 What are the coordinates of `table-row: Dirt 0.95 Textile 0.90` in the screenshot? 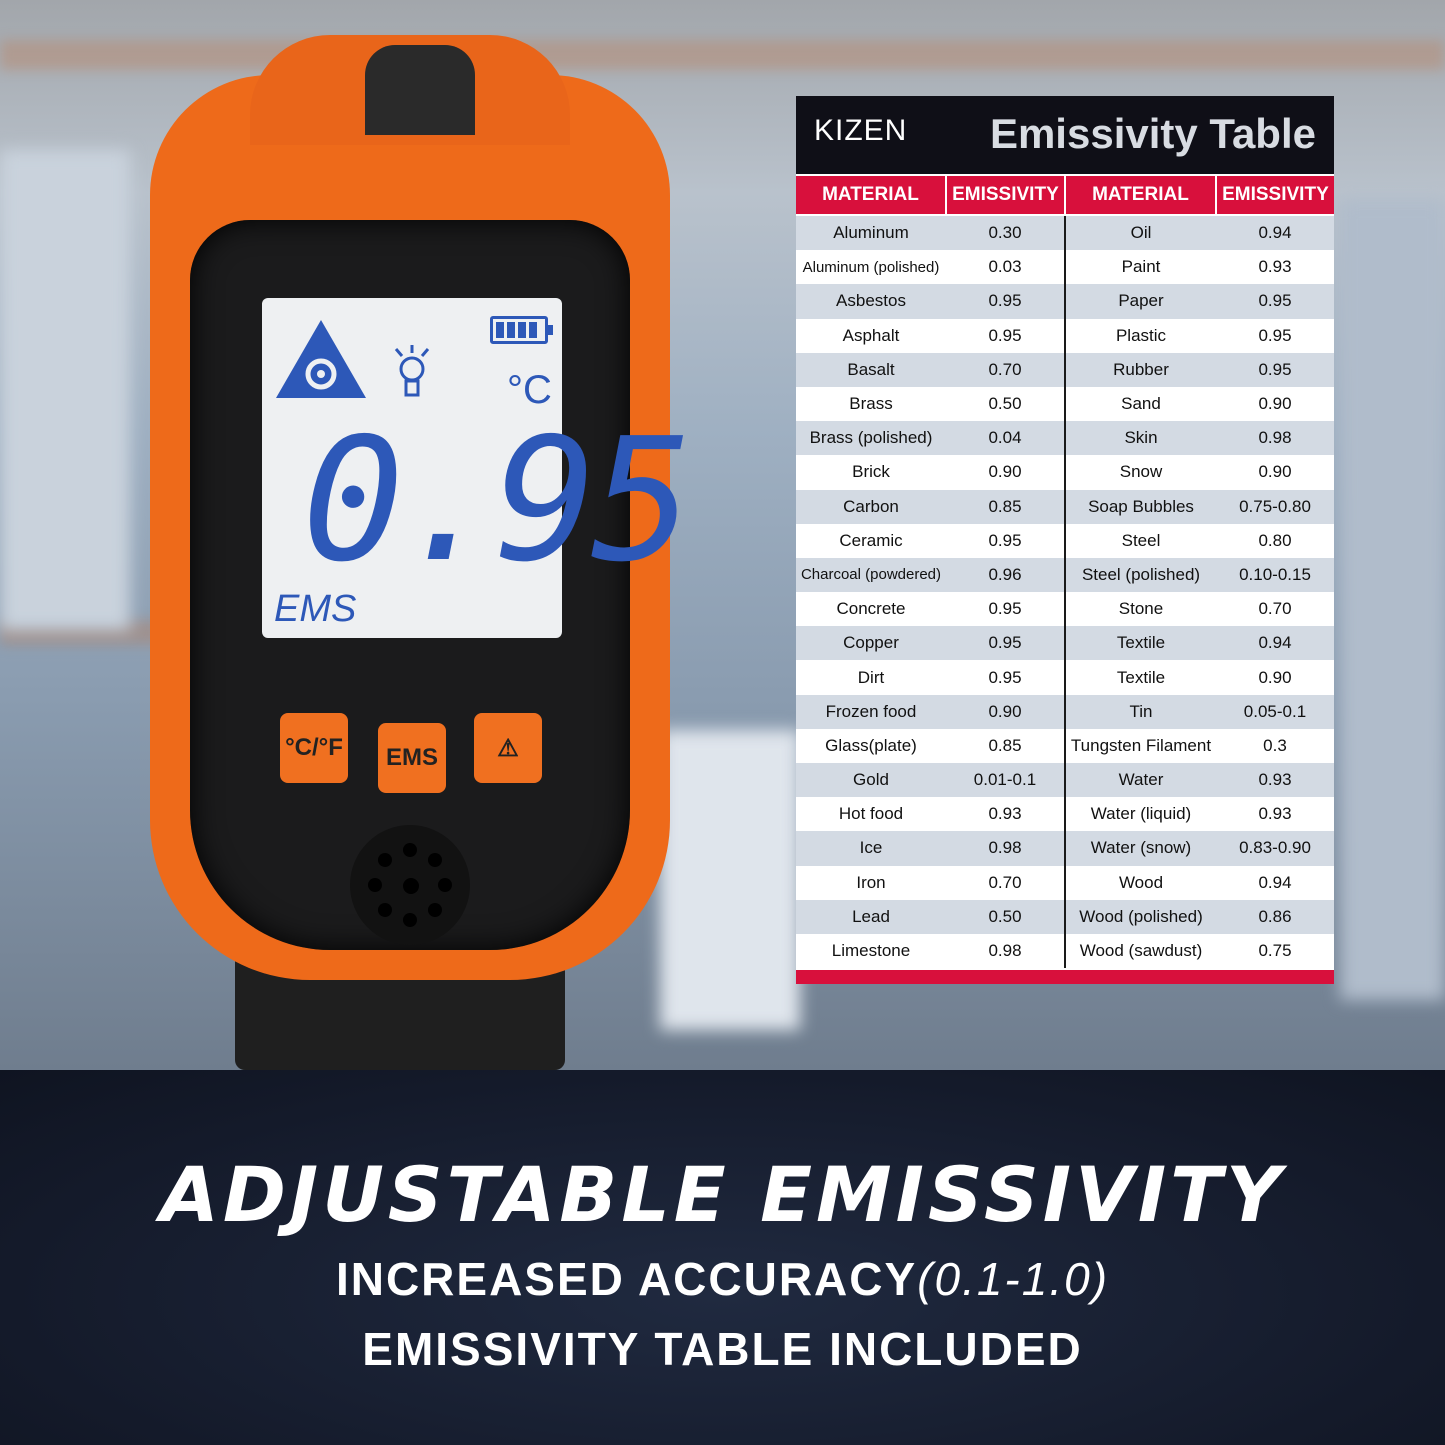 It's located at (1065, 677).